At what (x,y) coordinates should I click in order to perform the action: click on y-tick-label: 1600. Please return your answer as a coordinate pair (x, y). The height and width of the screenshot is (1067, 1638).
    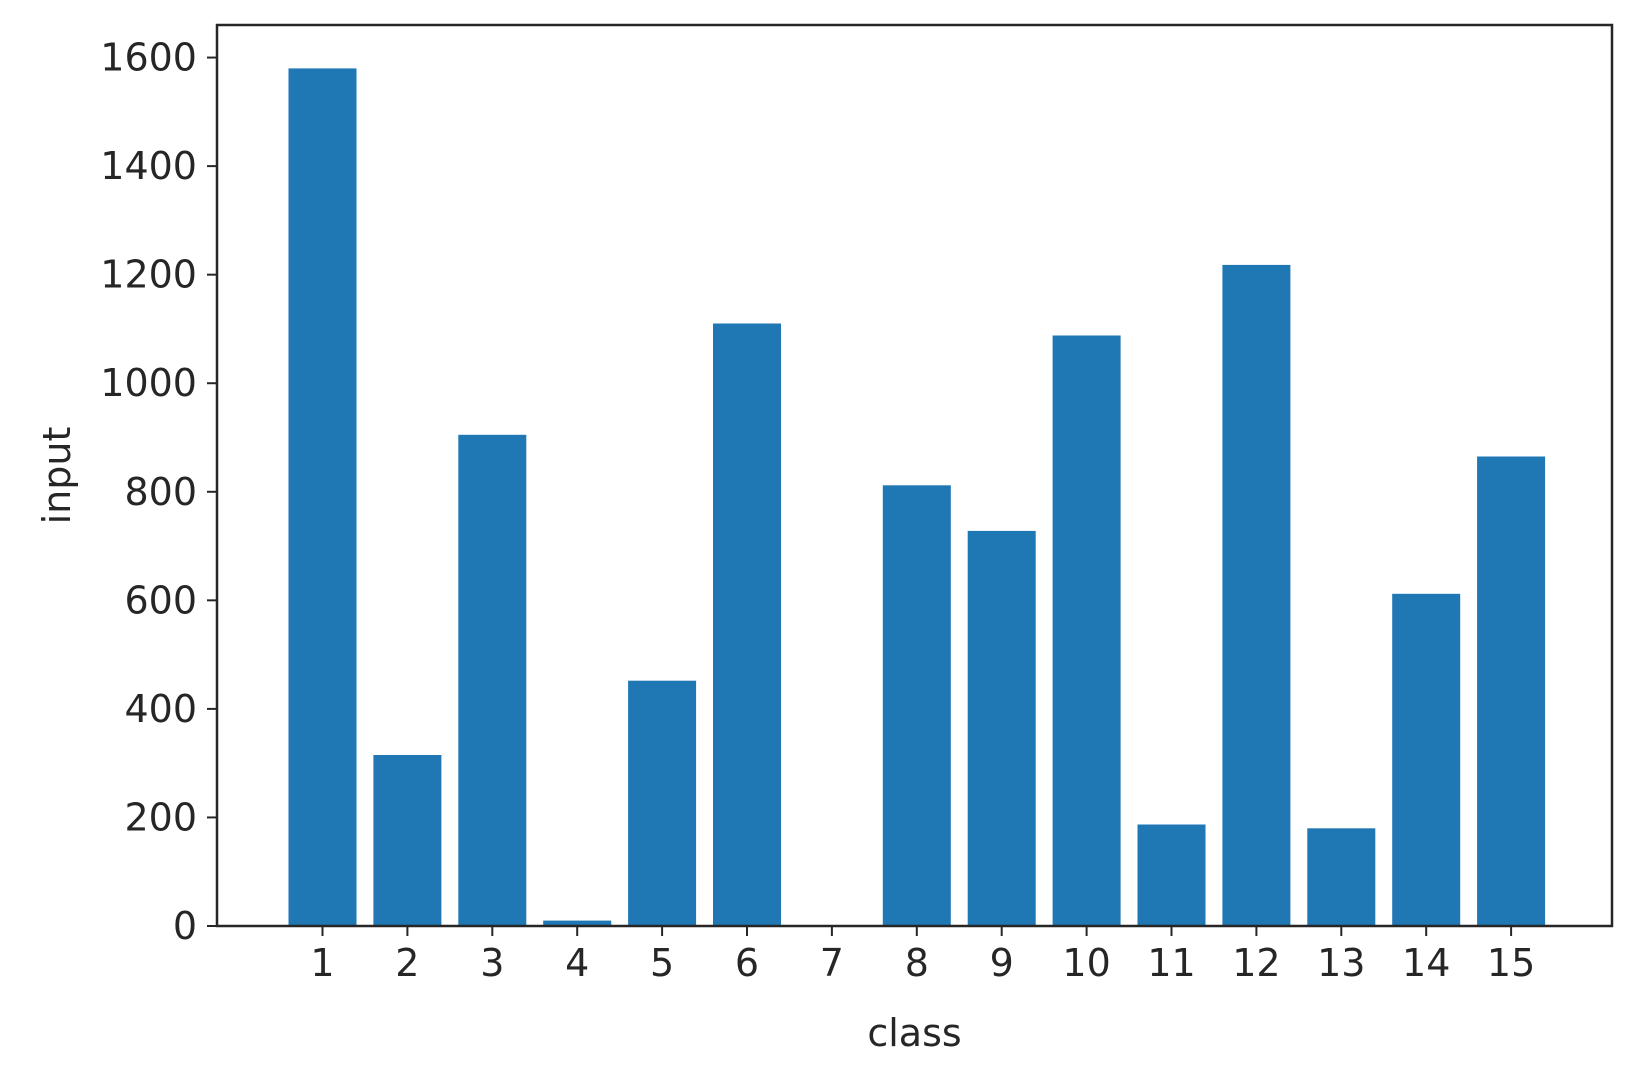
    Looking at the image, I should click on (148, 58).